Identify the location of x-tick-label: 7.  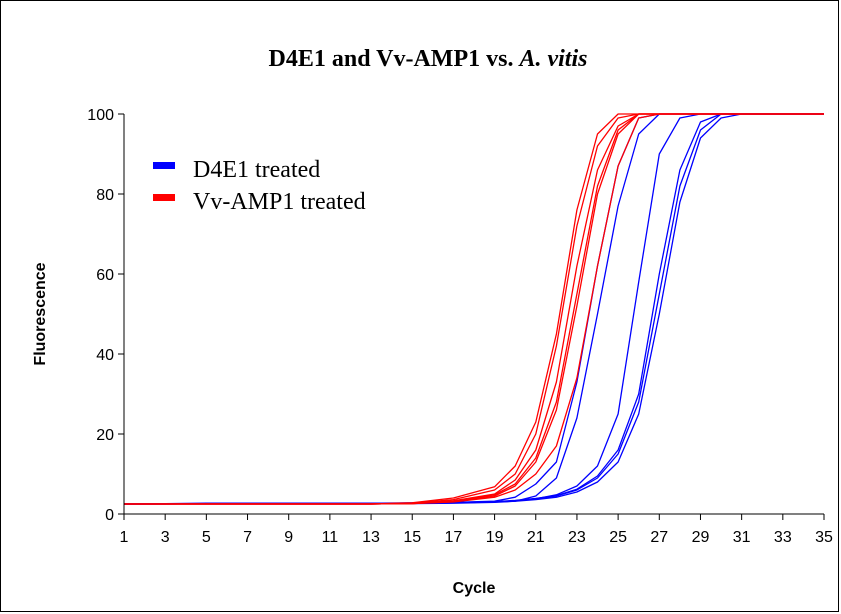
(247, 537).